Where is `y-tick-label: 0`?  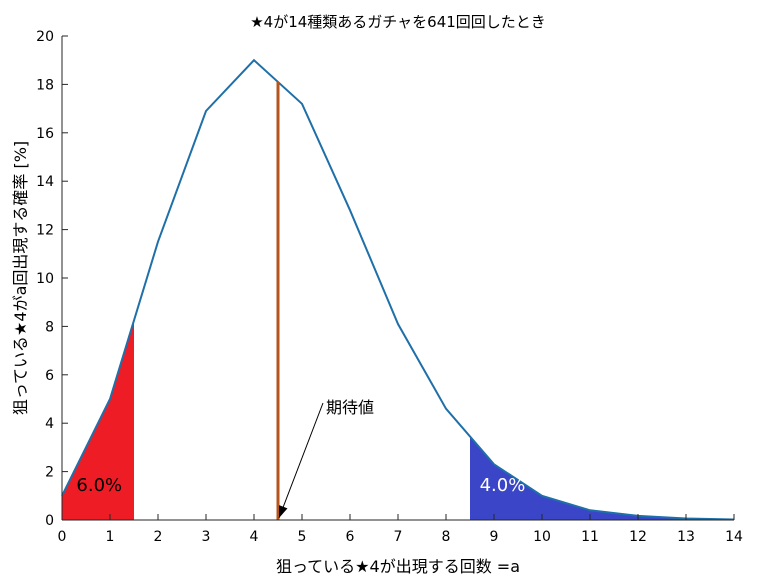
y-tick-label: 0 is located at coordinates (49, 521).